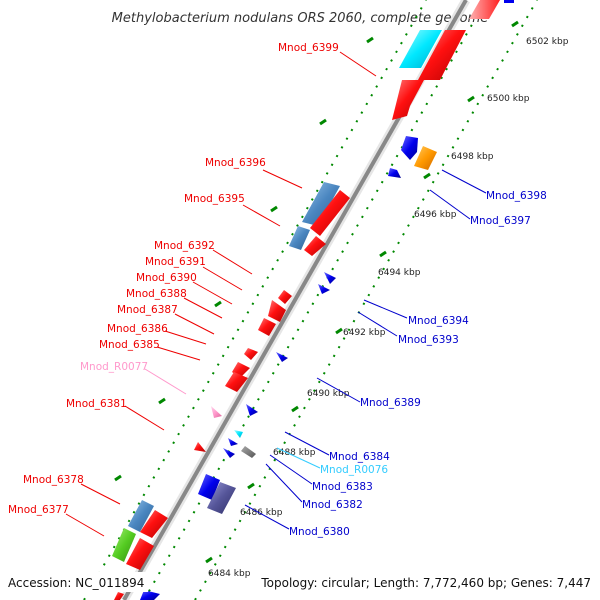 The image size is (600, 600). I want to click on gene-label: Mnod_6398, so click(516, 196).